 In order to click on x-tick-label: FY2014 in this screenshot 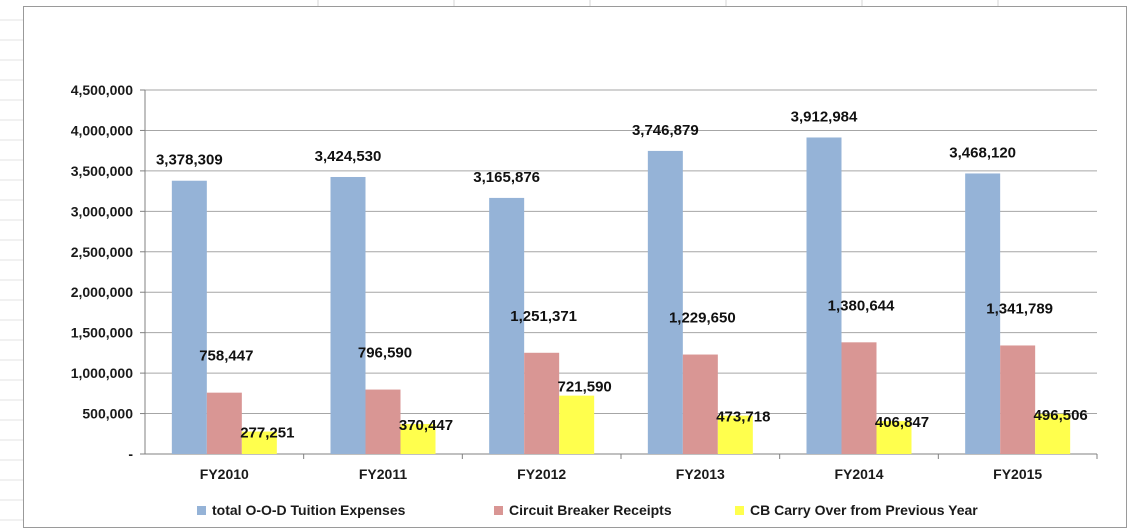, I will do `click(858, 474)`.